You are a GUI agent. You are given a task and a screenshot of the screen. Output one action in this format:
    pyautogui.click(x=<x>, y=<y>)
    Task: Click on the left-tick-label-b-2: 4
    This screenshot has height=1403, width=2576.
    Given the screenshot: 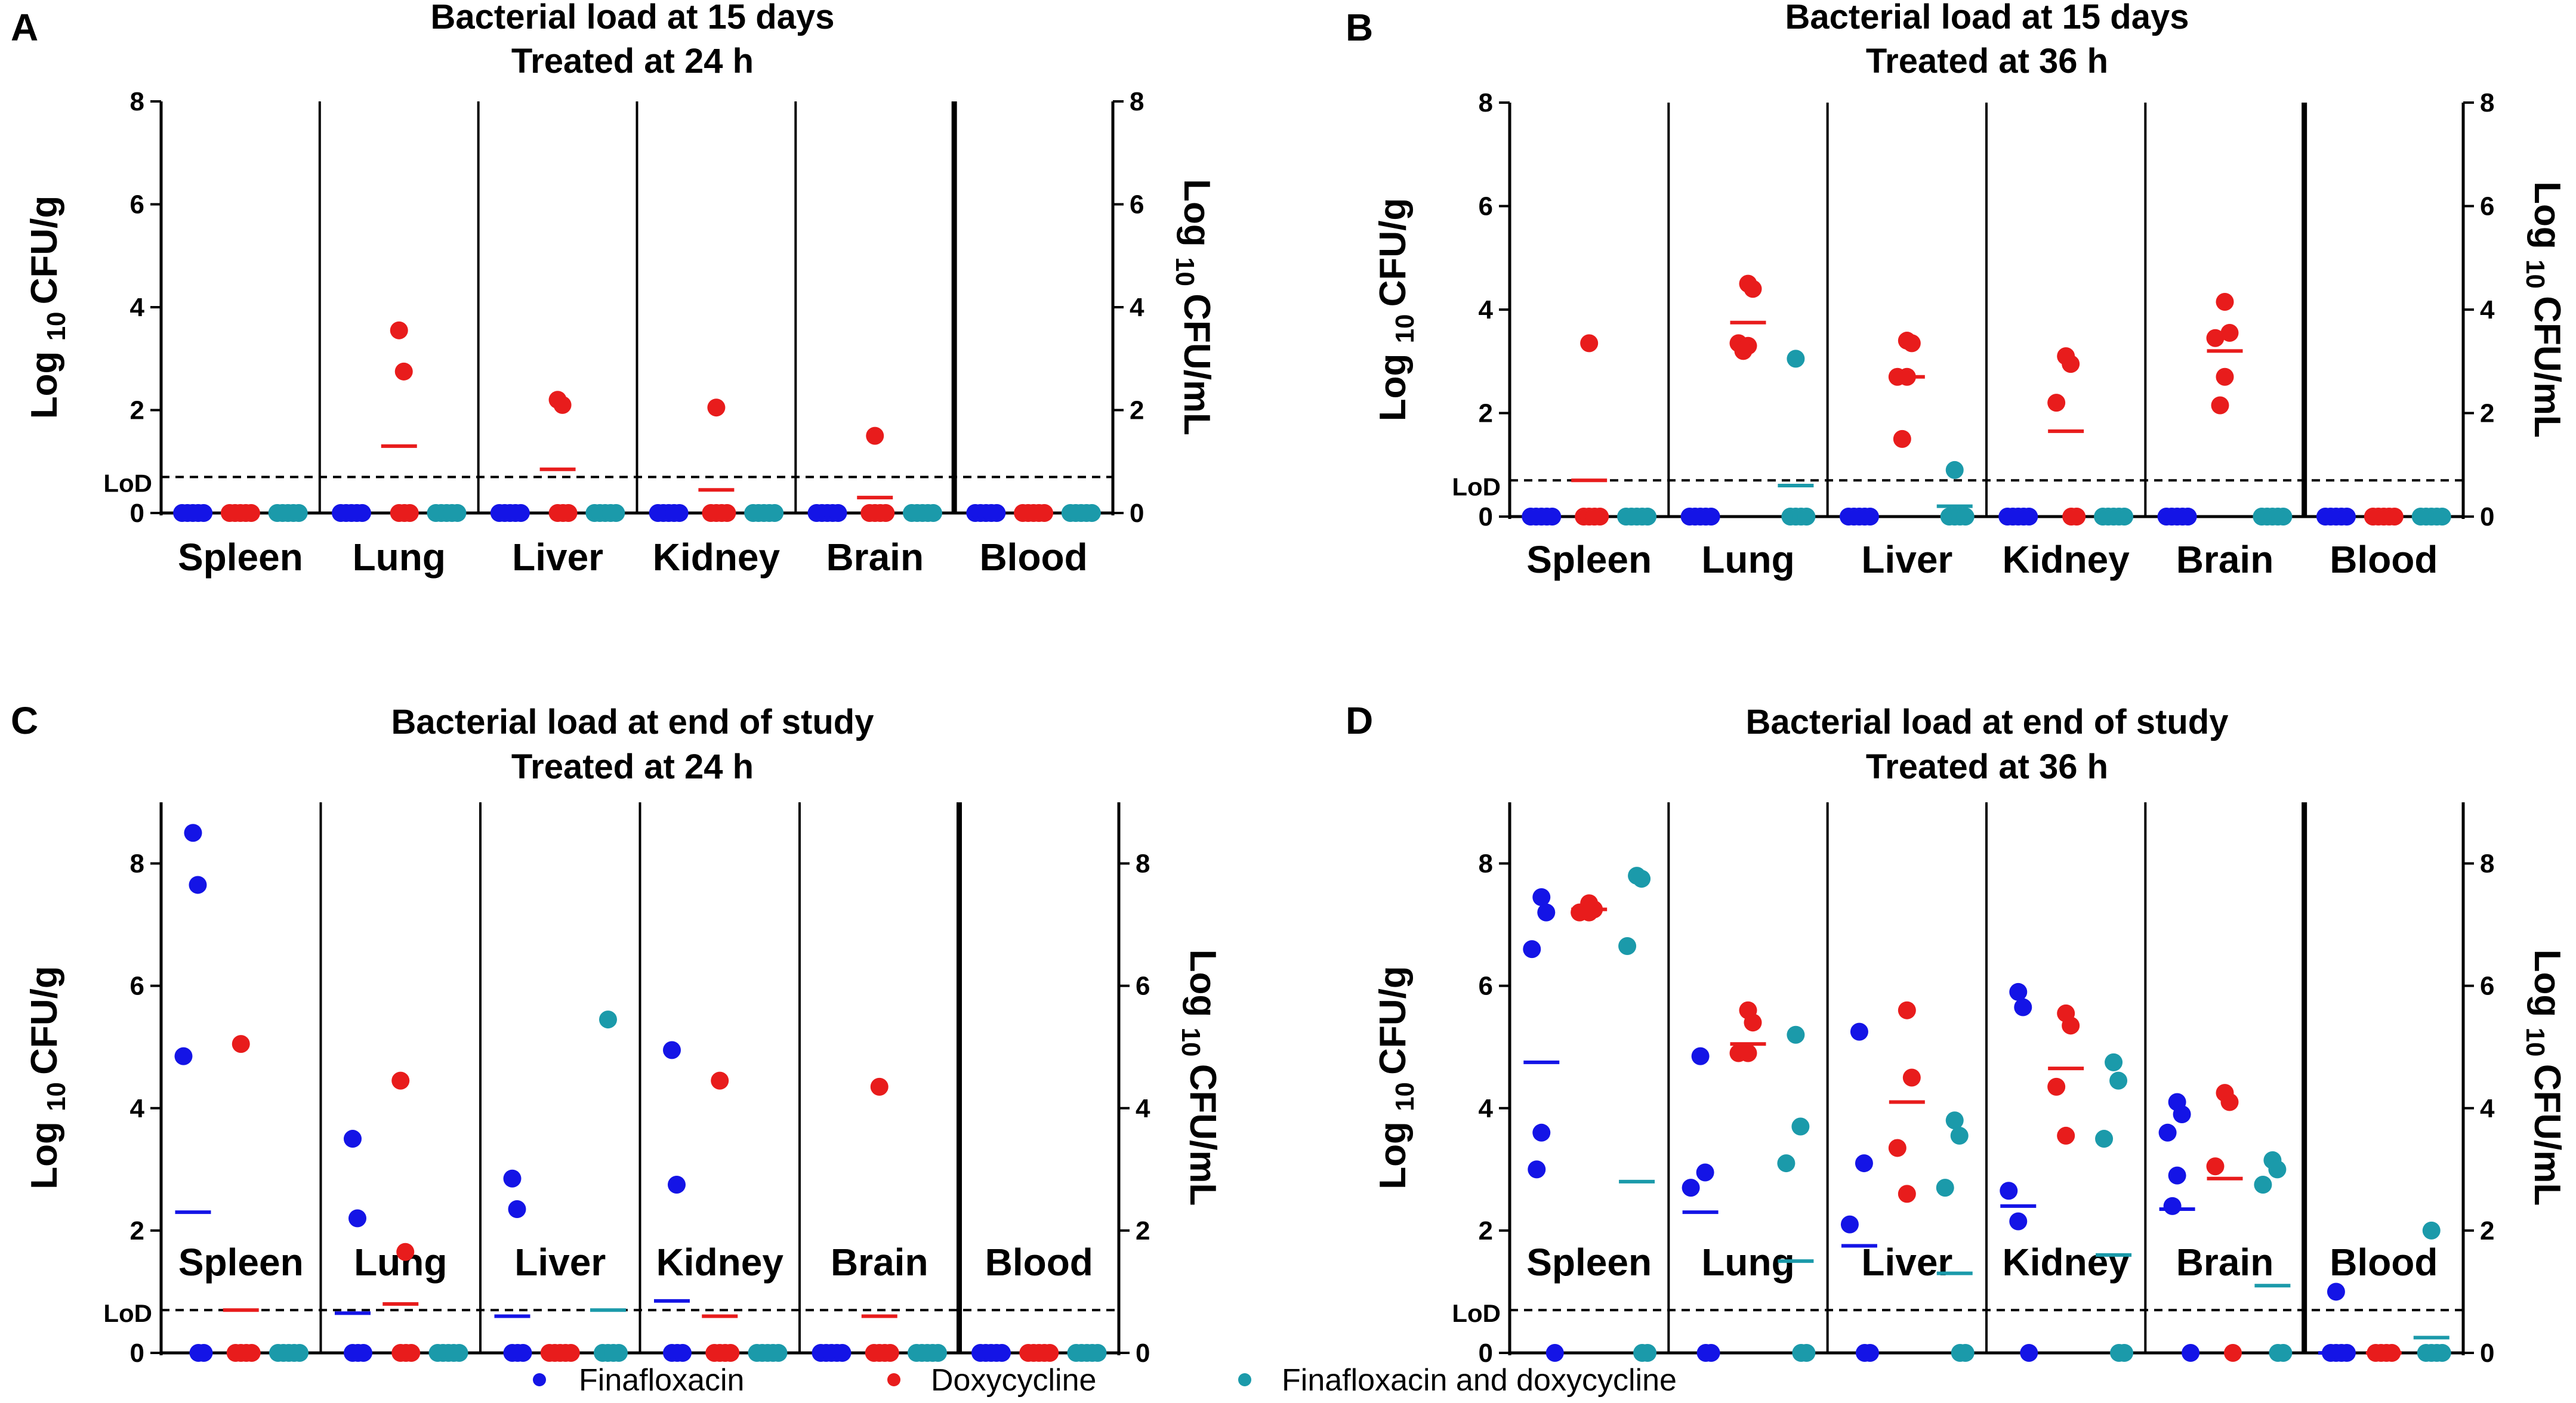 What is the action you would take?
    pyautogui.click(x=1486, y=310)
    